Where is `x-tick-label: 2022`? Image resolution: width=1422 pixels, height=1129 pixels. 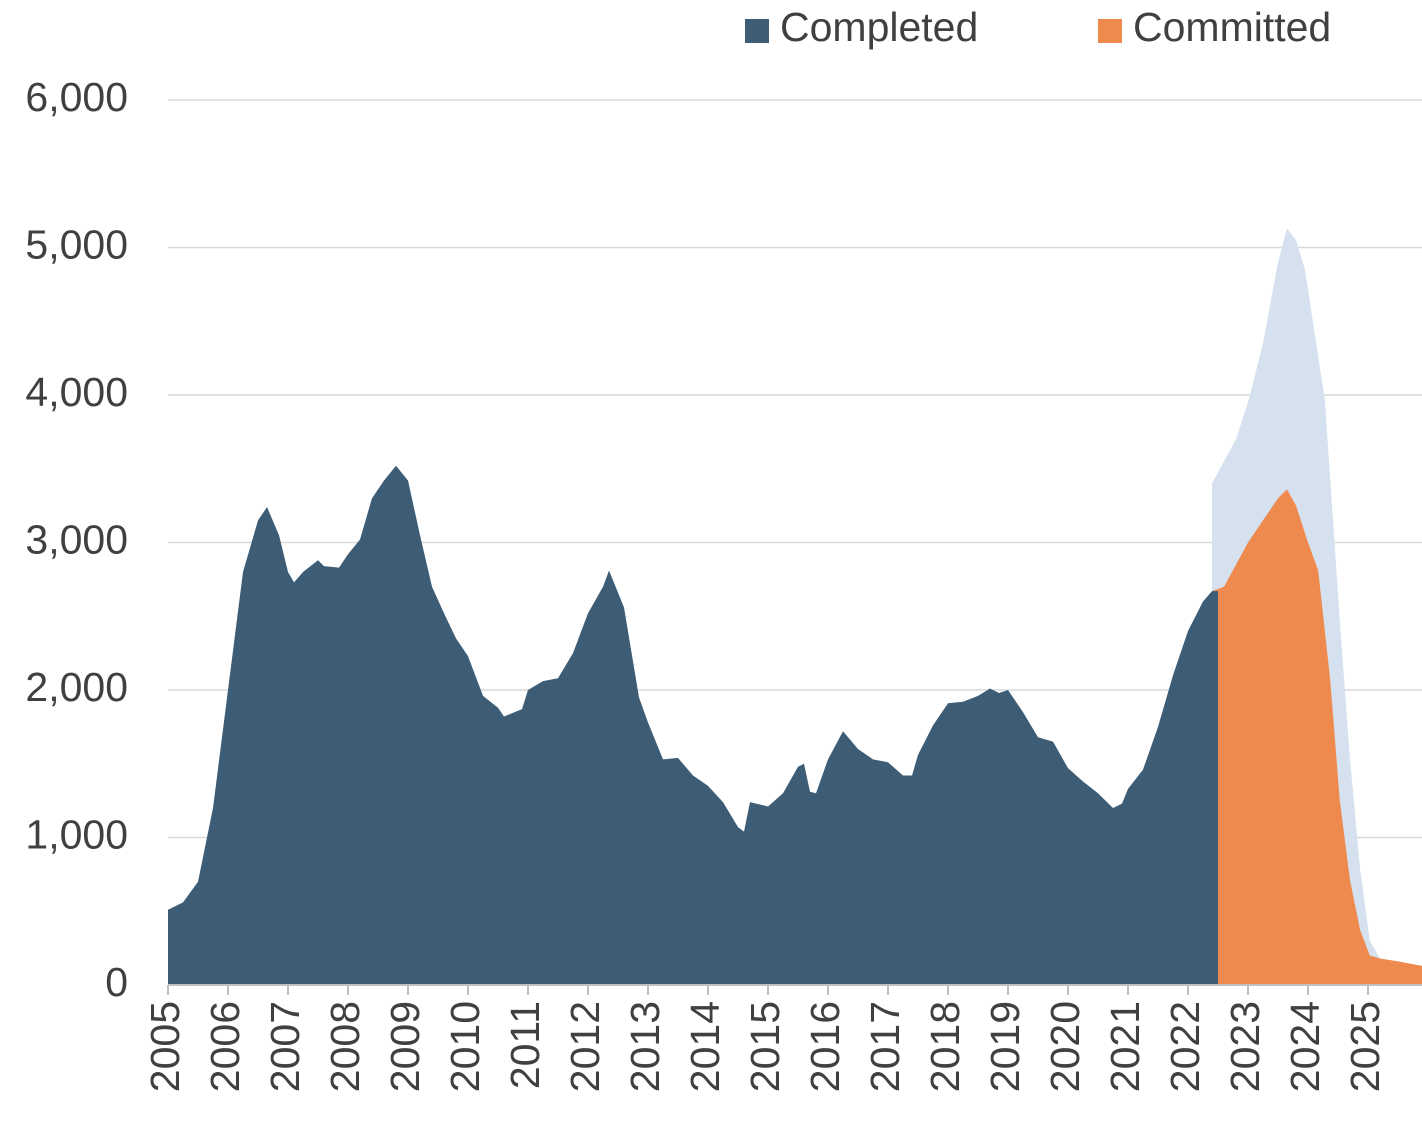 x-tick-label: 2022 is located at coordinates (1185, 1046).